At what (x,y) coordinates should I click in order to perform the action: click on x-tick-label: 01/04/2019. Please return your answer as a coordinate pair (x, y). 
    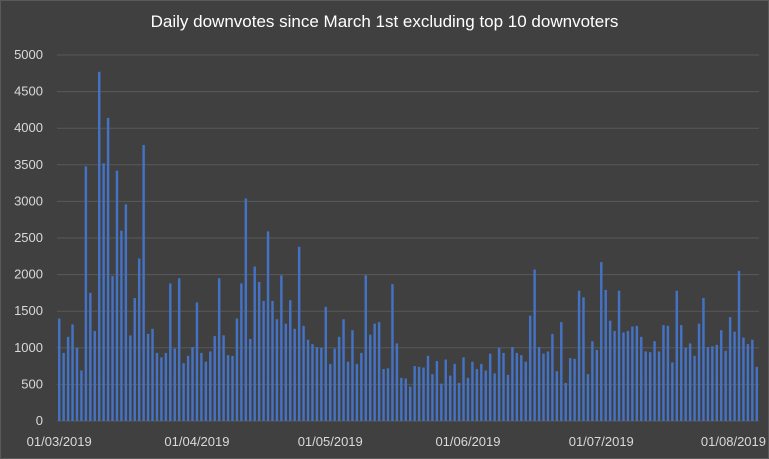
    Looking at the image, I should click on (196, 441).